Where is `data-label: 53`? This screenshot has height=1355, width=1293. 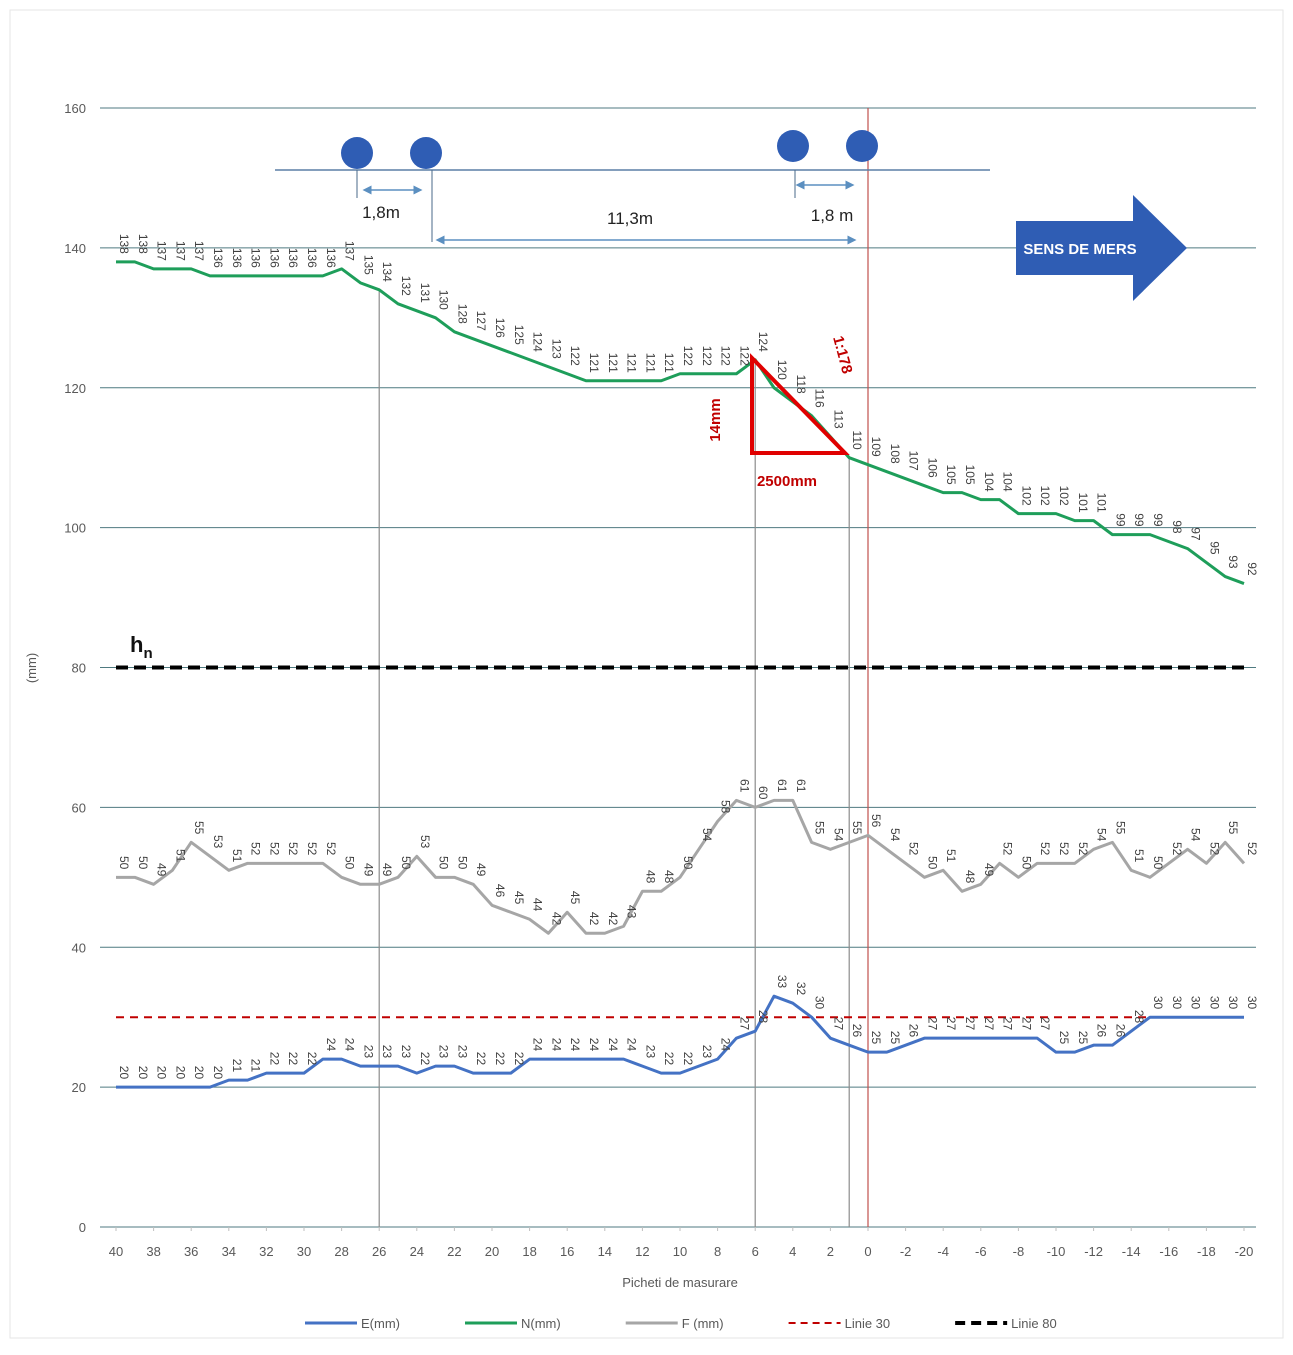 data-label: 53 is located at coordinates (425, 842).